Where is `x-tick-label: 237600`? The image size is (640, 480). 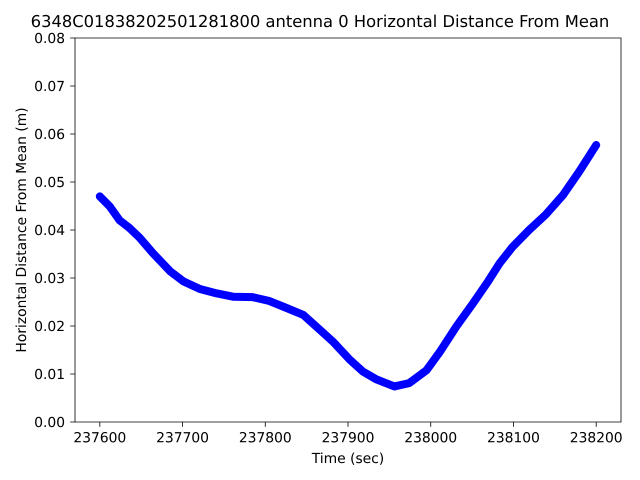
x-tick-label: 237600 is located at coordinates (100, 437).